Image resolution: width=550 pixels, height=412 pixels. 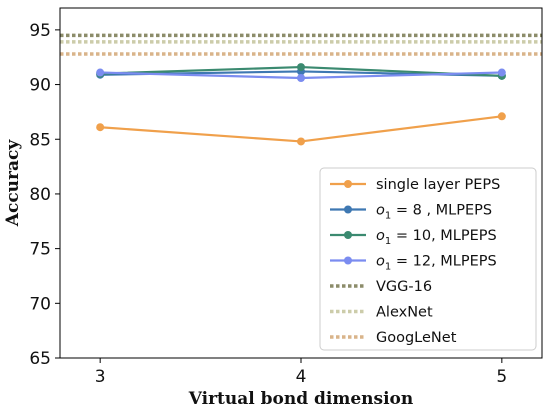 I want to click on y-tick-label: 90, so click(x=40, y=86).